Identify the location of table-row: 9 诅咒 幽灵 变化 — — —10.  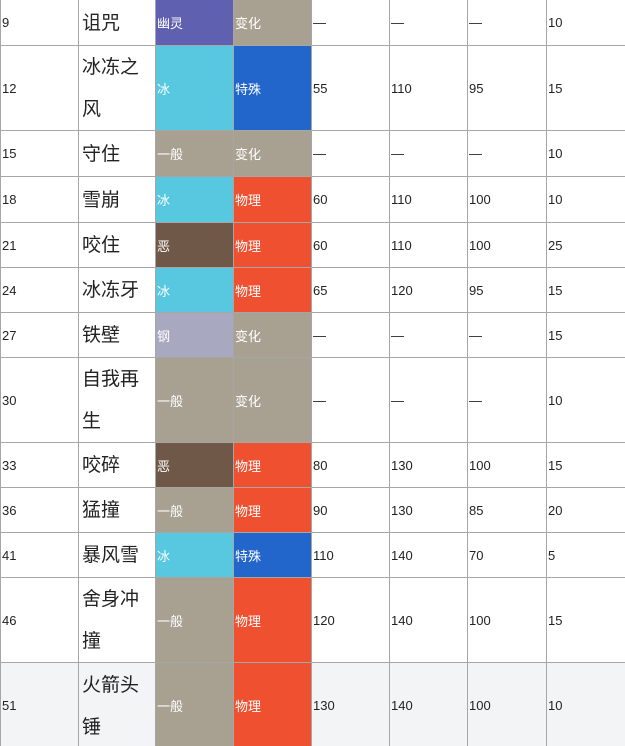
(312, 23).